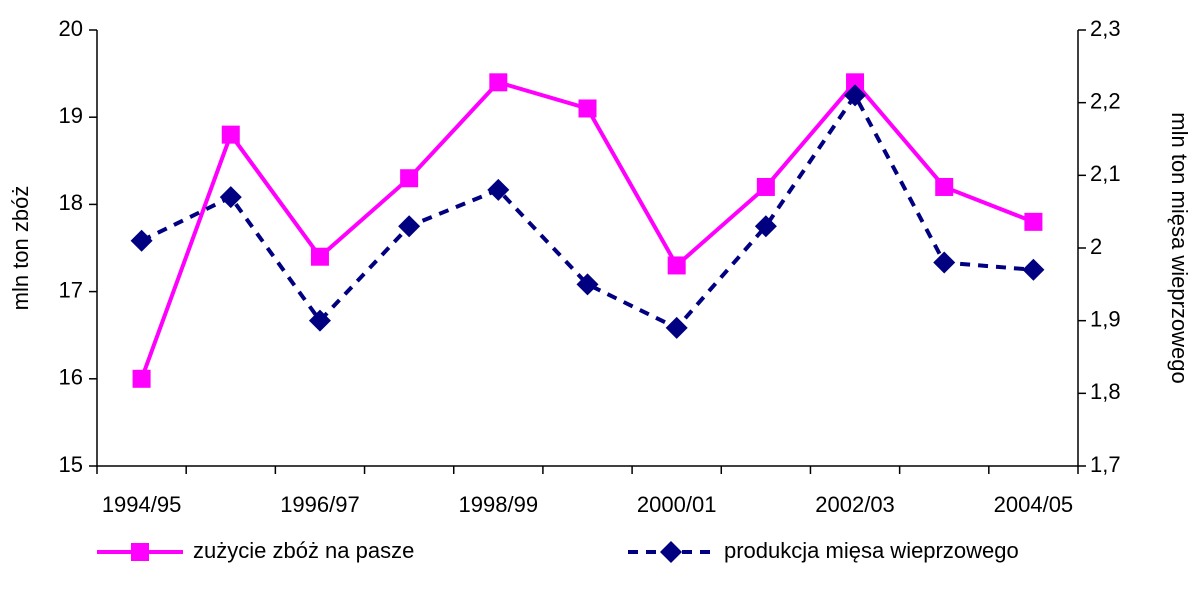 Image resolution: width=1193 pixels, height=594 pixels. I want to click on x-tick-label: 1994/95, so click(142, 504).